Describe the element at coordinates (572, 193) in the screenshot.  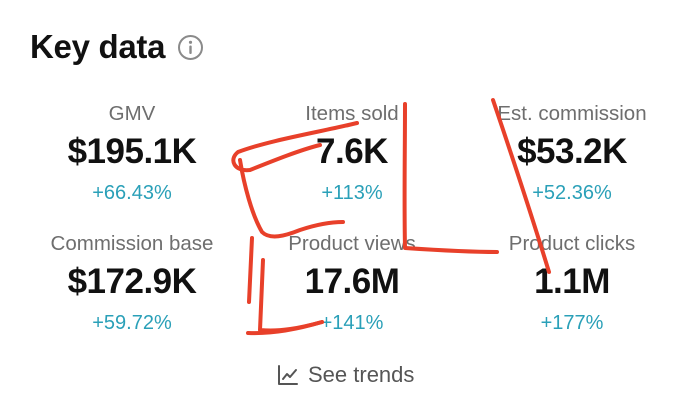
I see `metric-change: +52.36%` at that location.